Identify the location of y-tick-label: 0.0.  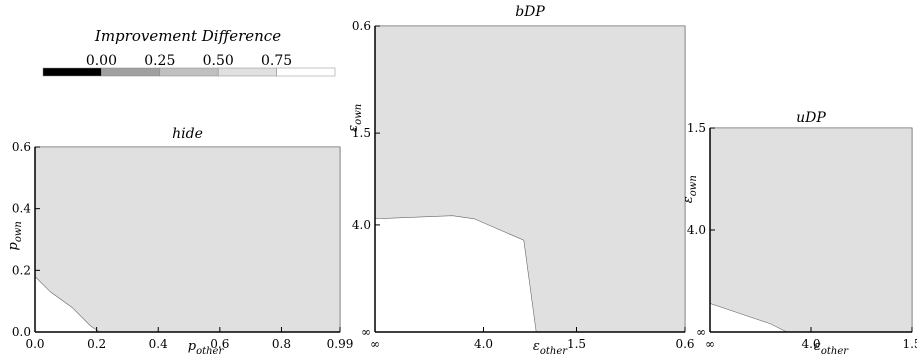
(21, 332).